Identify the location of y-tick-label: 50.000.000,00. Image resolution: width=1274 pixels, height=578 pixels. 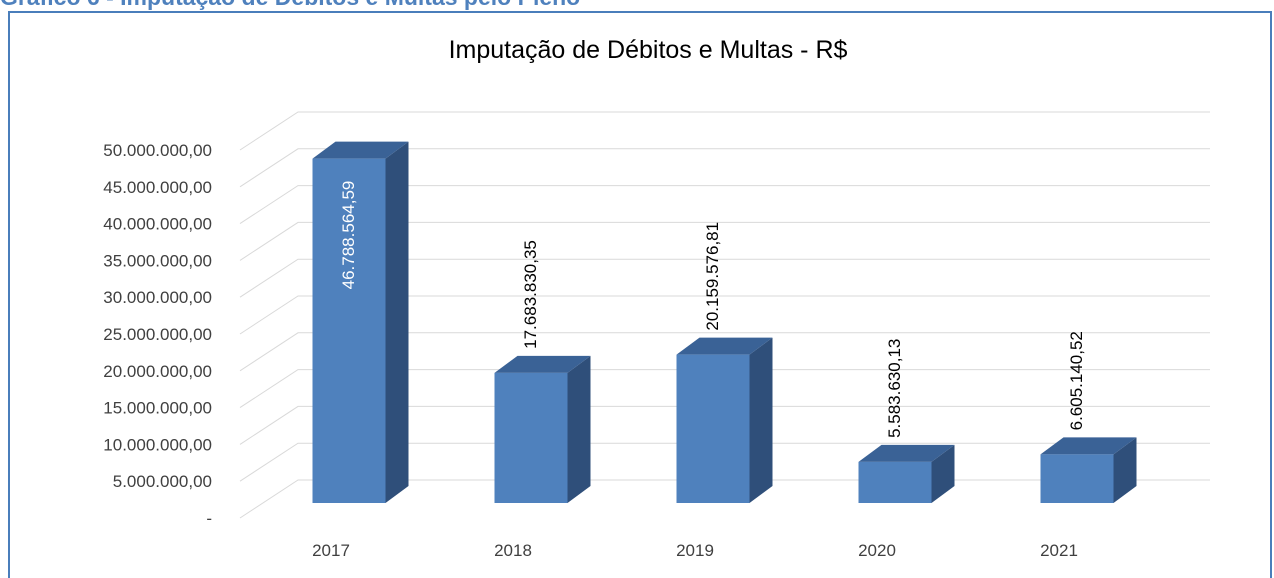
(157, 150).